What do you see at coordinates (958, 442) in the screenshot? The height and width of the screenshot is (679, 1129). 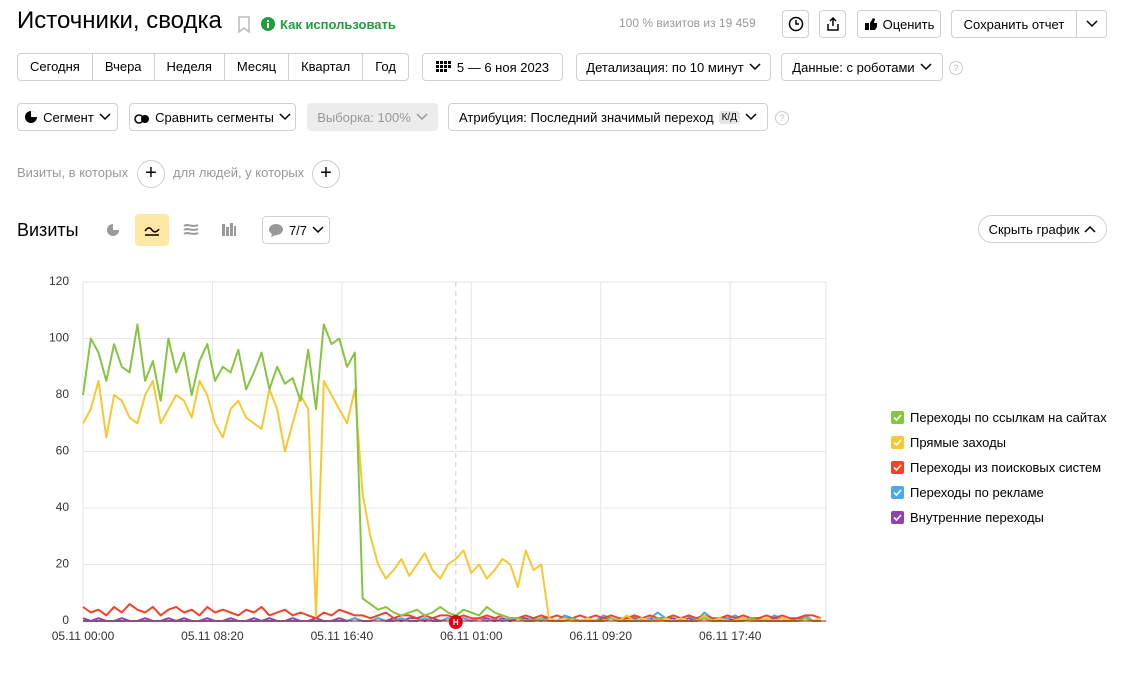 I see `legend-label: Прямые заходы` at bounding box center [958, 442].